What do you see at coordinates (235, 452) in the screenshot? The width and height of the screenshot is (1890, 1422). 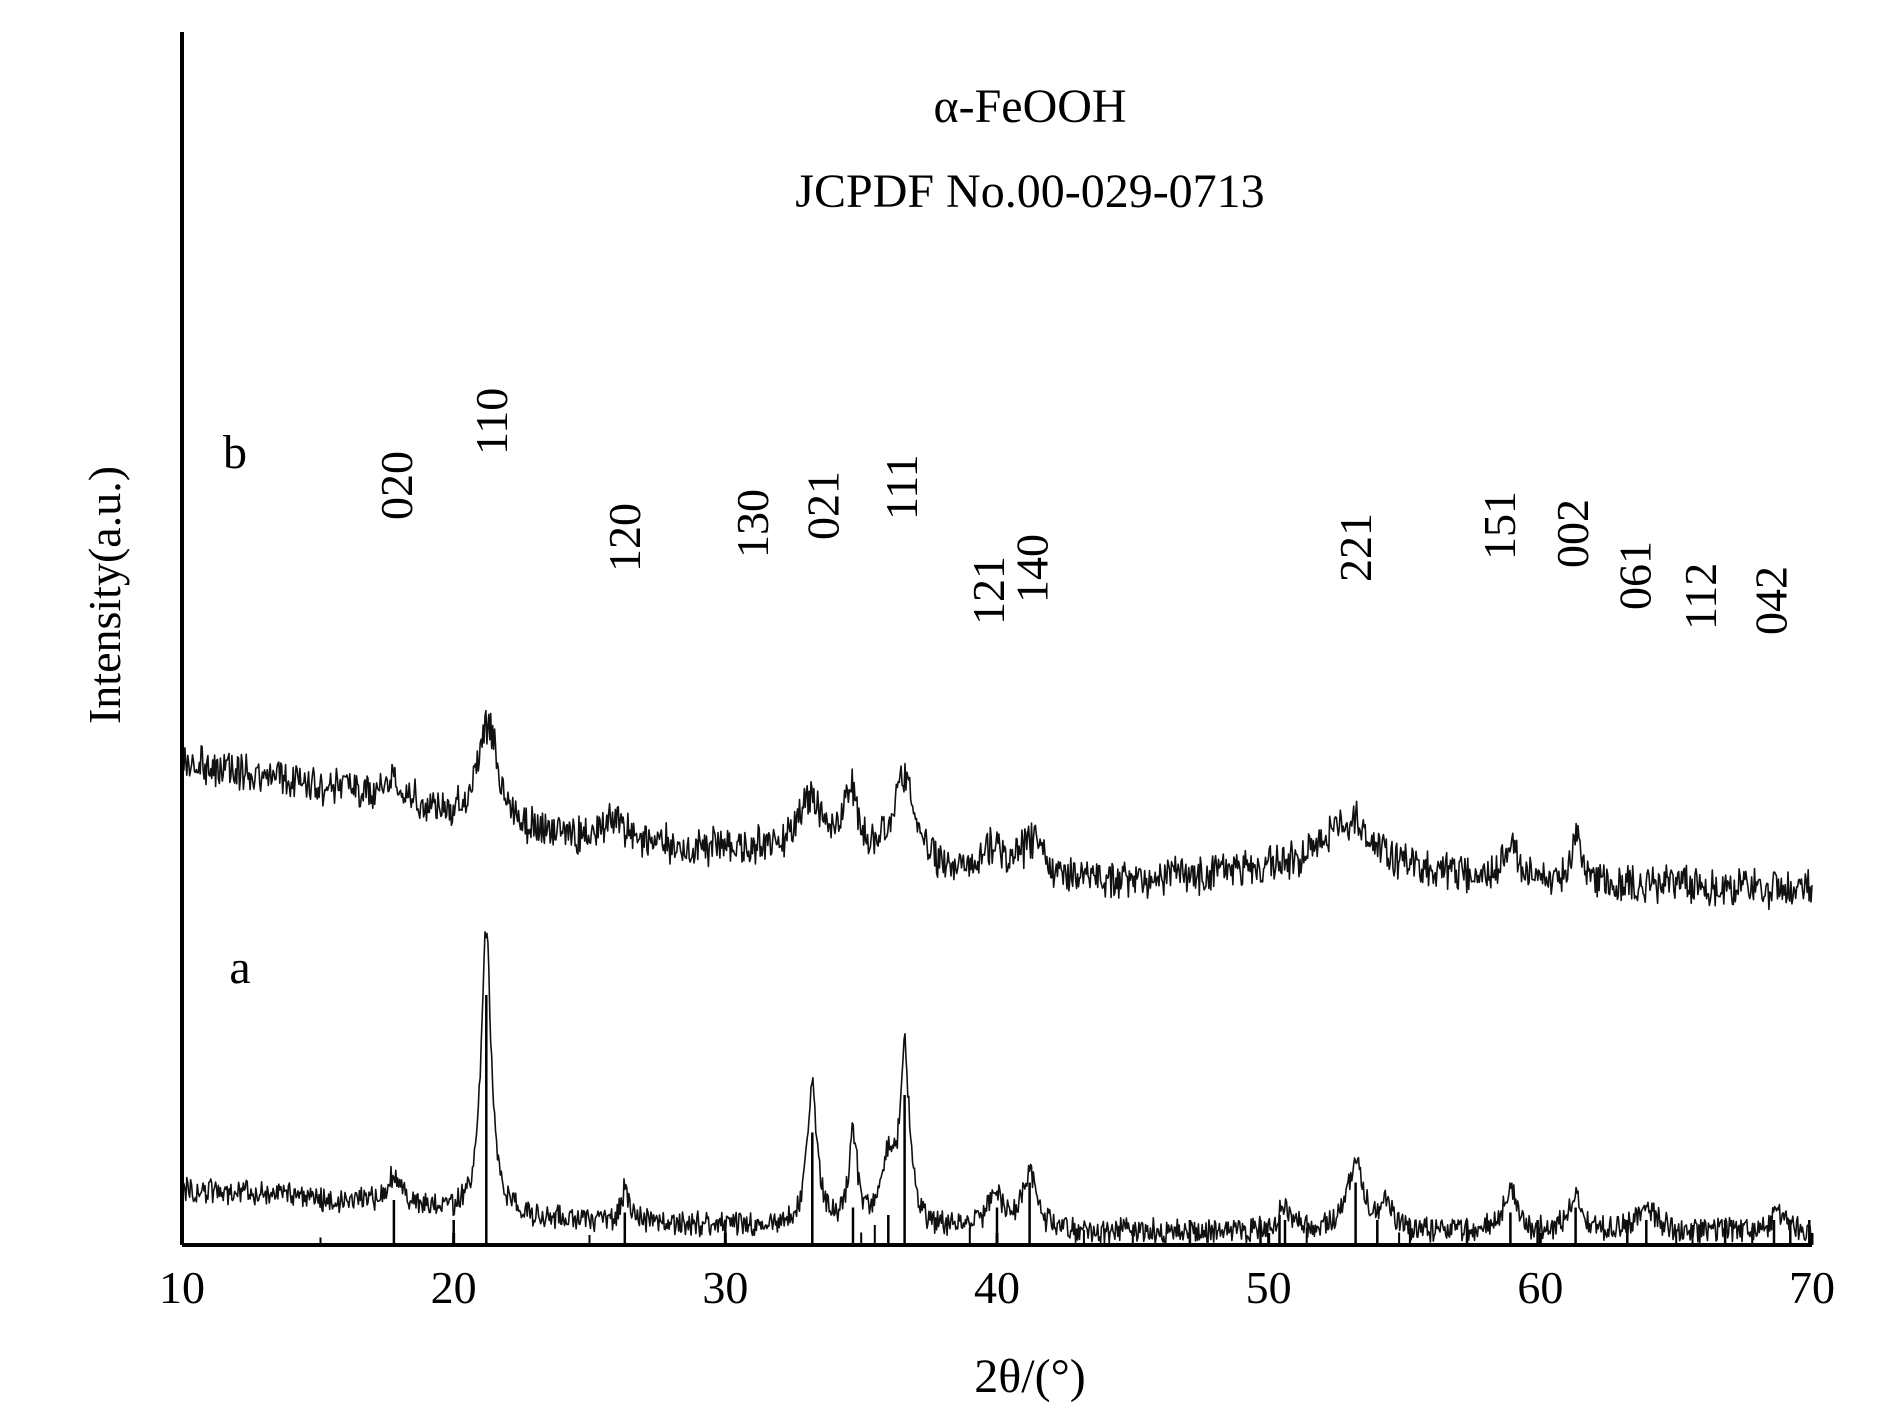 I see `series-label-b: b` at bounding box center [235, 452].